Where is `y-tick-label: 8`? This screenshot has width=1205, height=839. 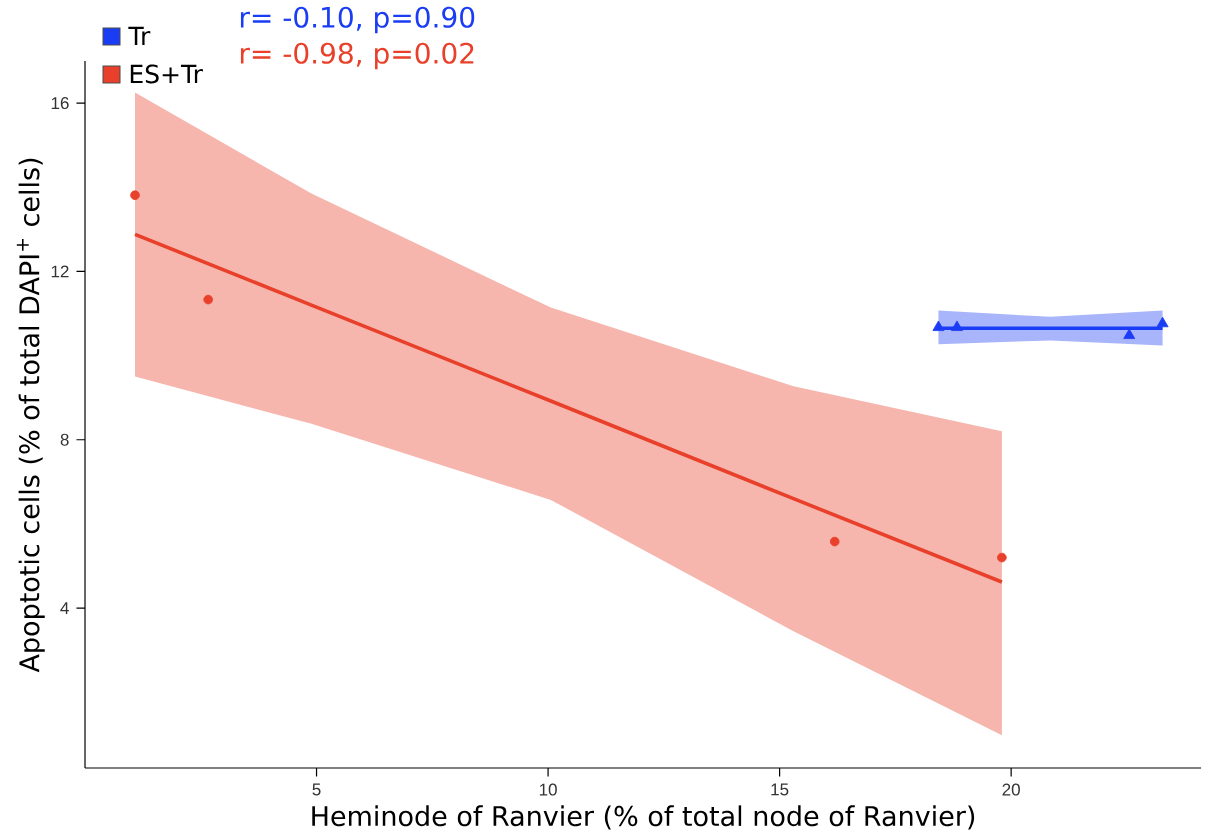
y-tick-label: 8 is located at coordinates (64, 439).